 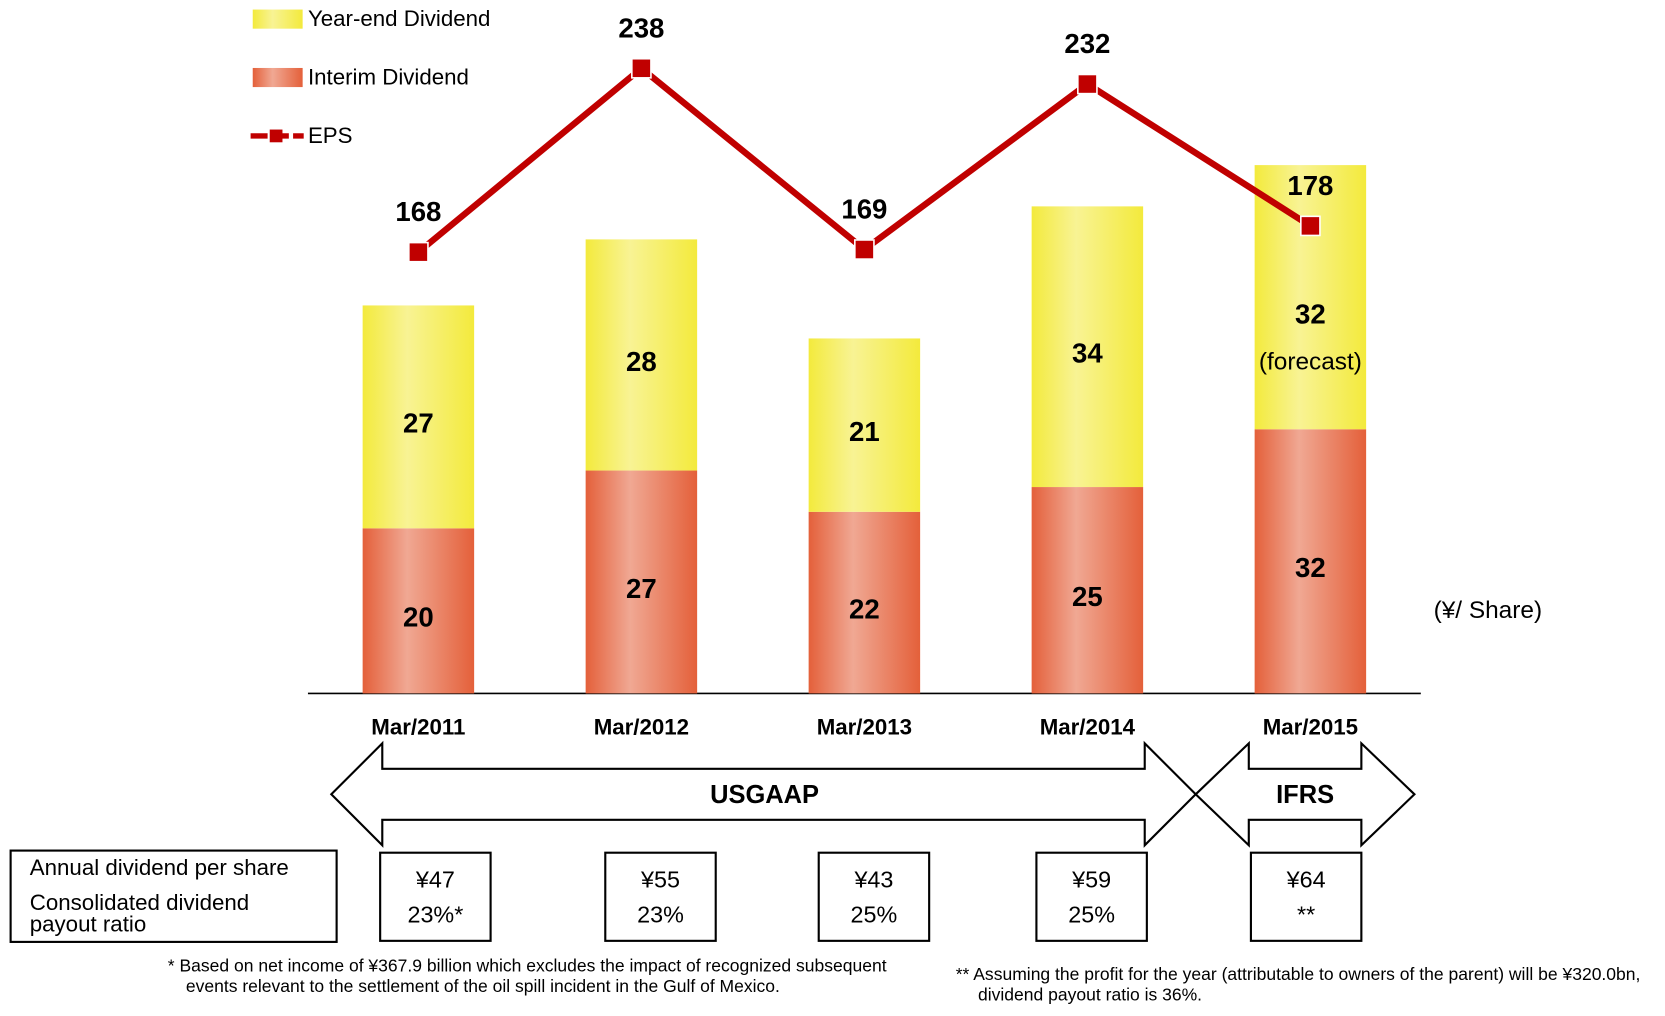 I want to click on payout-ratio: **, so click(x=1306, y=915).